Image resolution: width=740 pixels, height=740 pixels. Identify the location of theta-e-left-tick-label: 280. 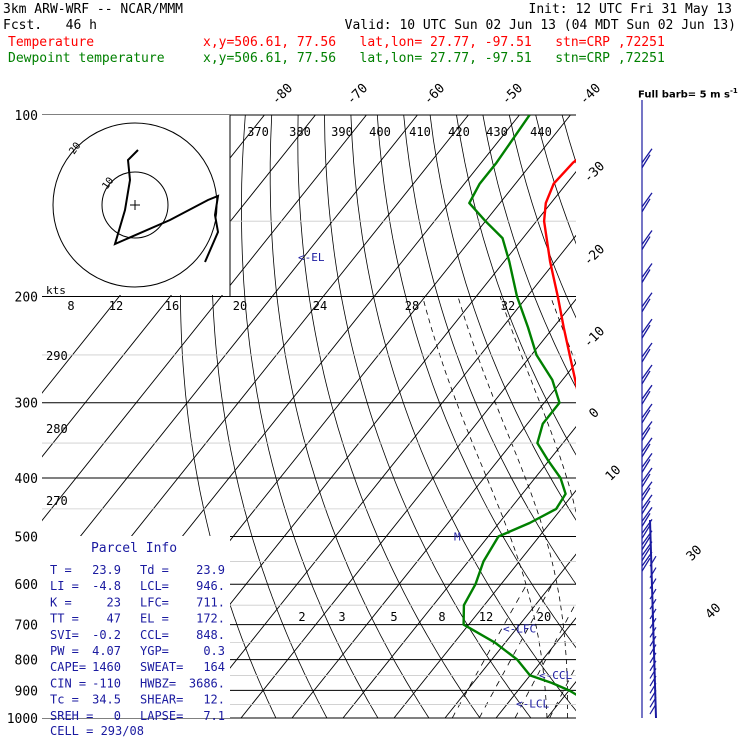
(57, 429).